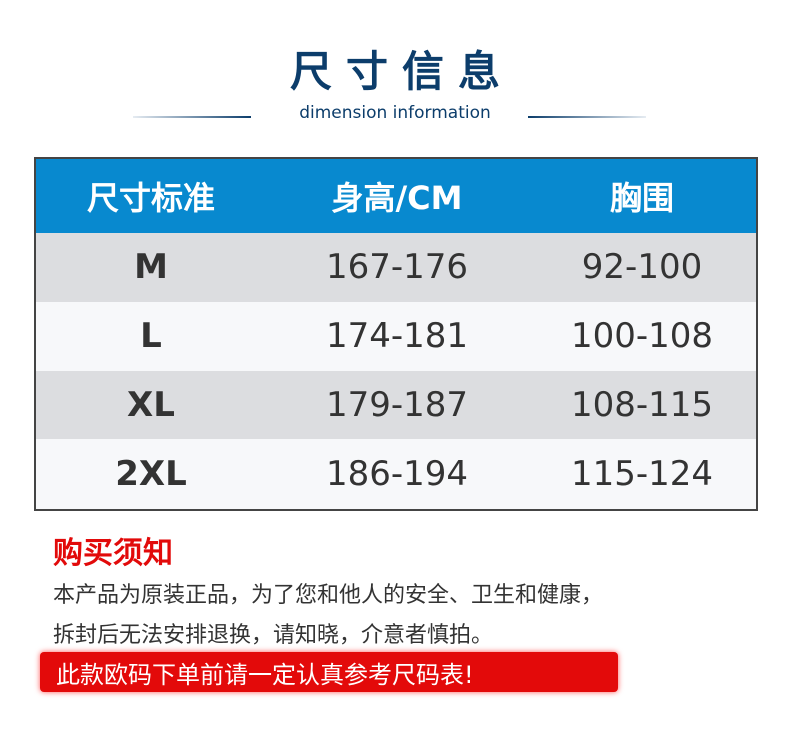  Describe the element at coordinates (587, 117) in the screenshot. I see `divider-right` at that location.